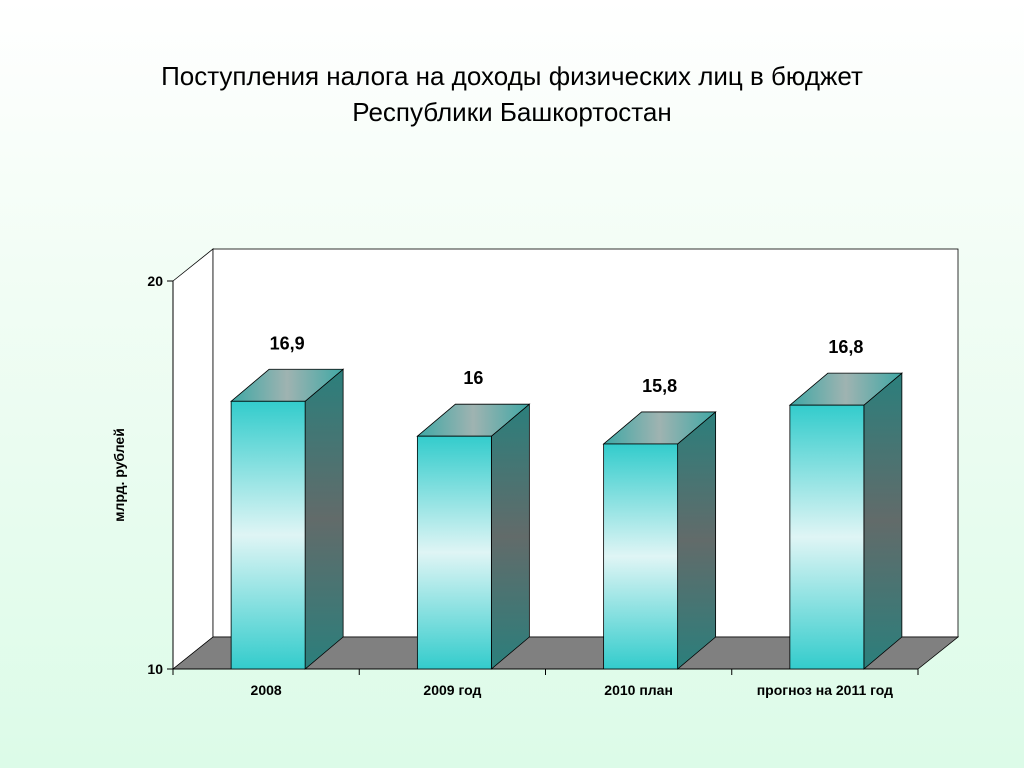  Describe the element at coordinates (473, 378) in the screenshot. I see `data-label: 16` at that location.